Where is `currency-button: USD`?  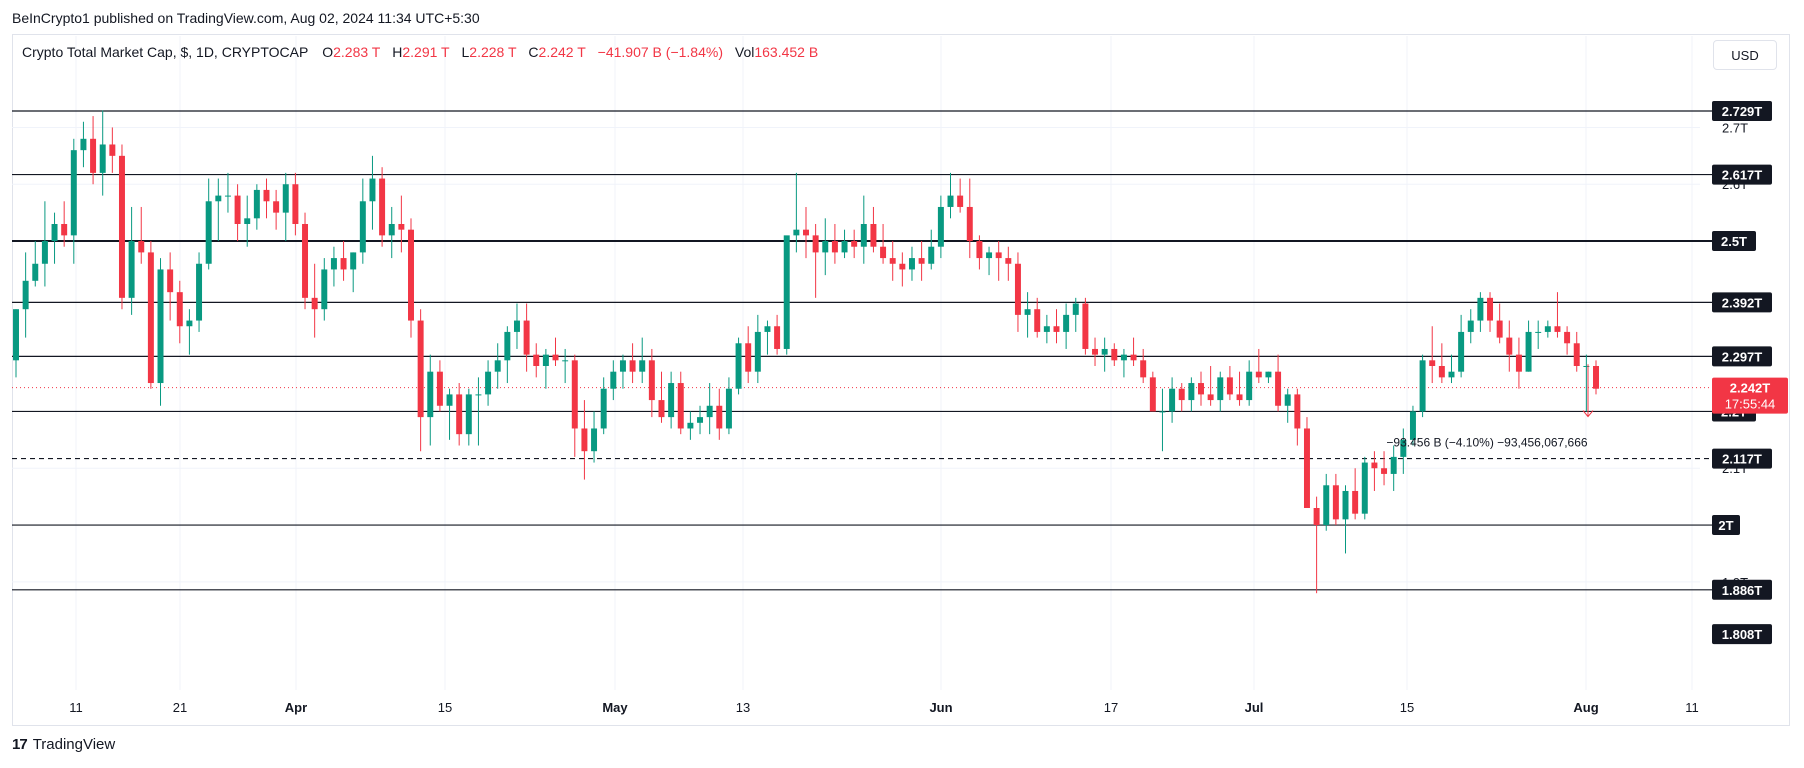
currency-button: USD is located at coordinates (1745, 55).